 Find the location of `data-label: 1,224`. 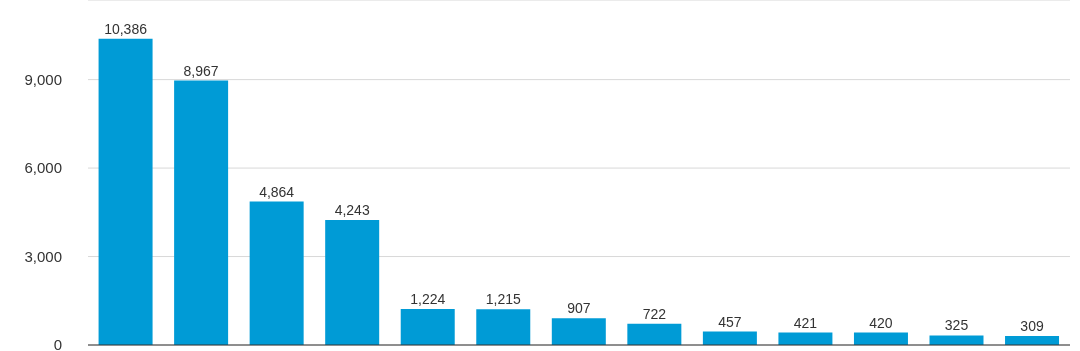

data-label: 1,224 is located at coordinates (428, 298).